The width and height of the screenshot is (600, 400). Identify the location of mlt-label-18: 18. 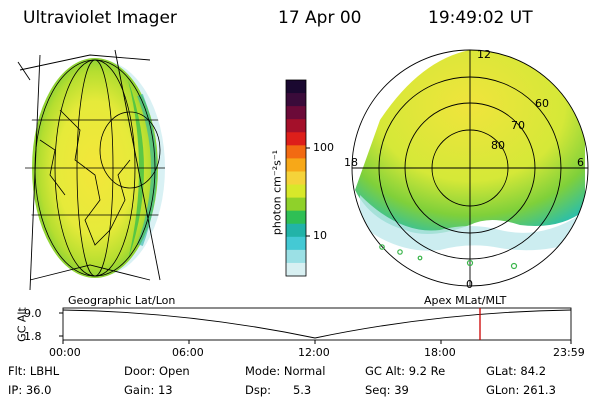
(351, 162).